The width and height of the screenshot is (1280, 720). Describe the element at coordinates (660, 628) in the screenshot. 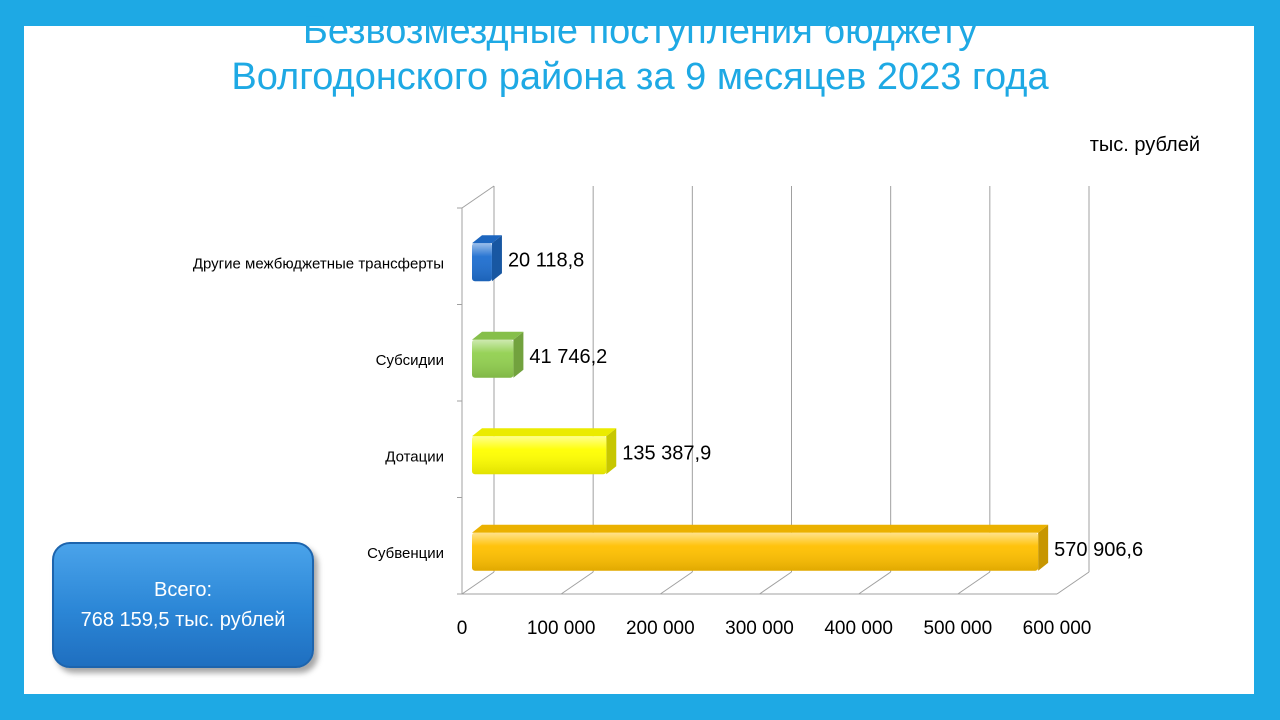

I see `x-tick-label-2: 200 000` at that location.